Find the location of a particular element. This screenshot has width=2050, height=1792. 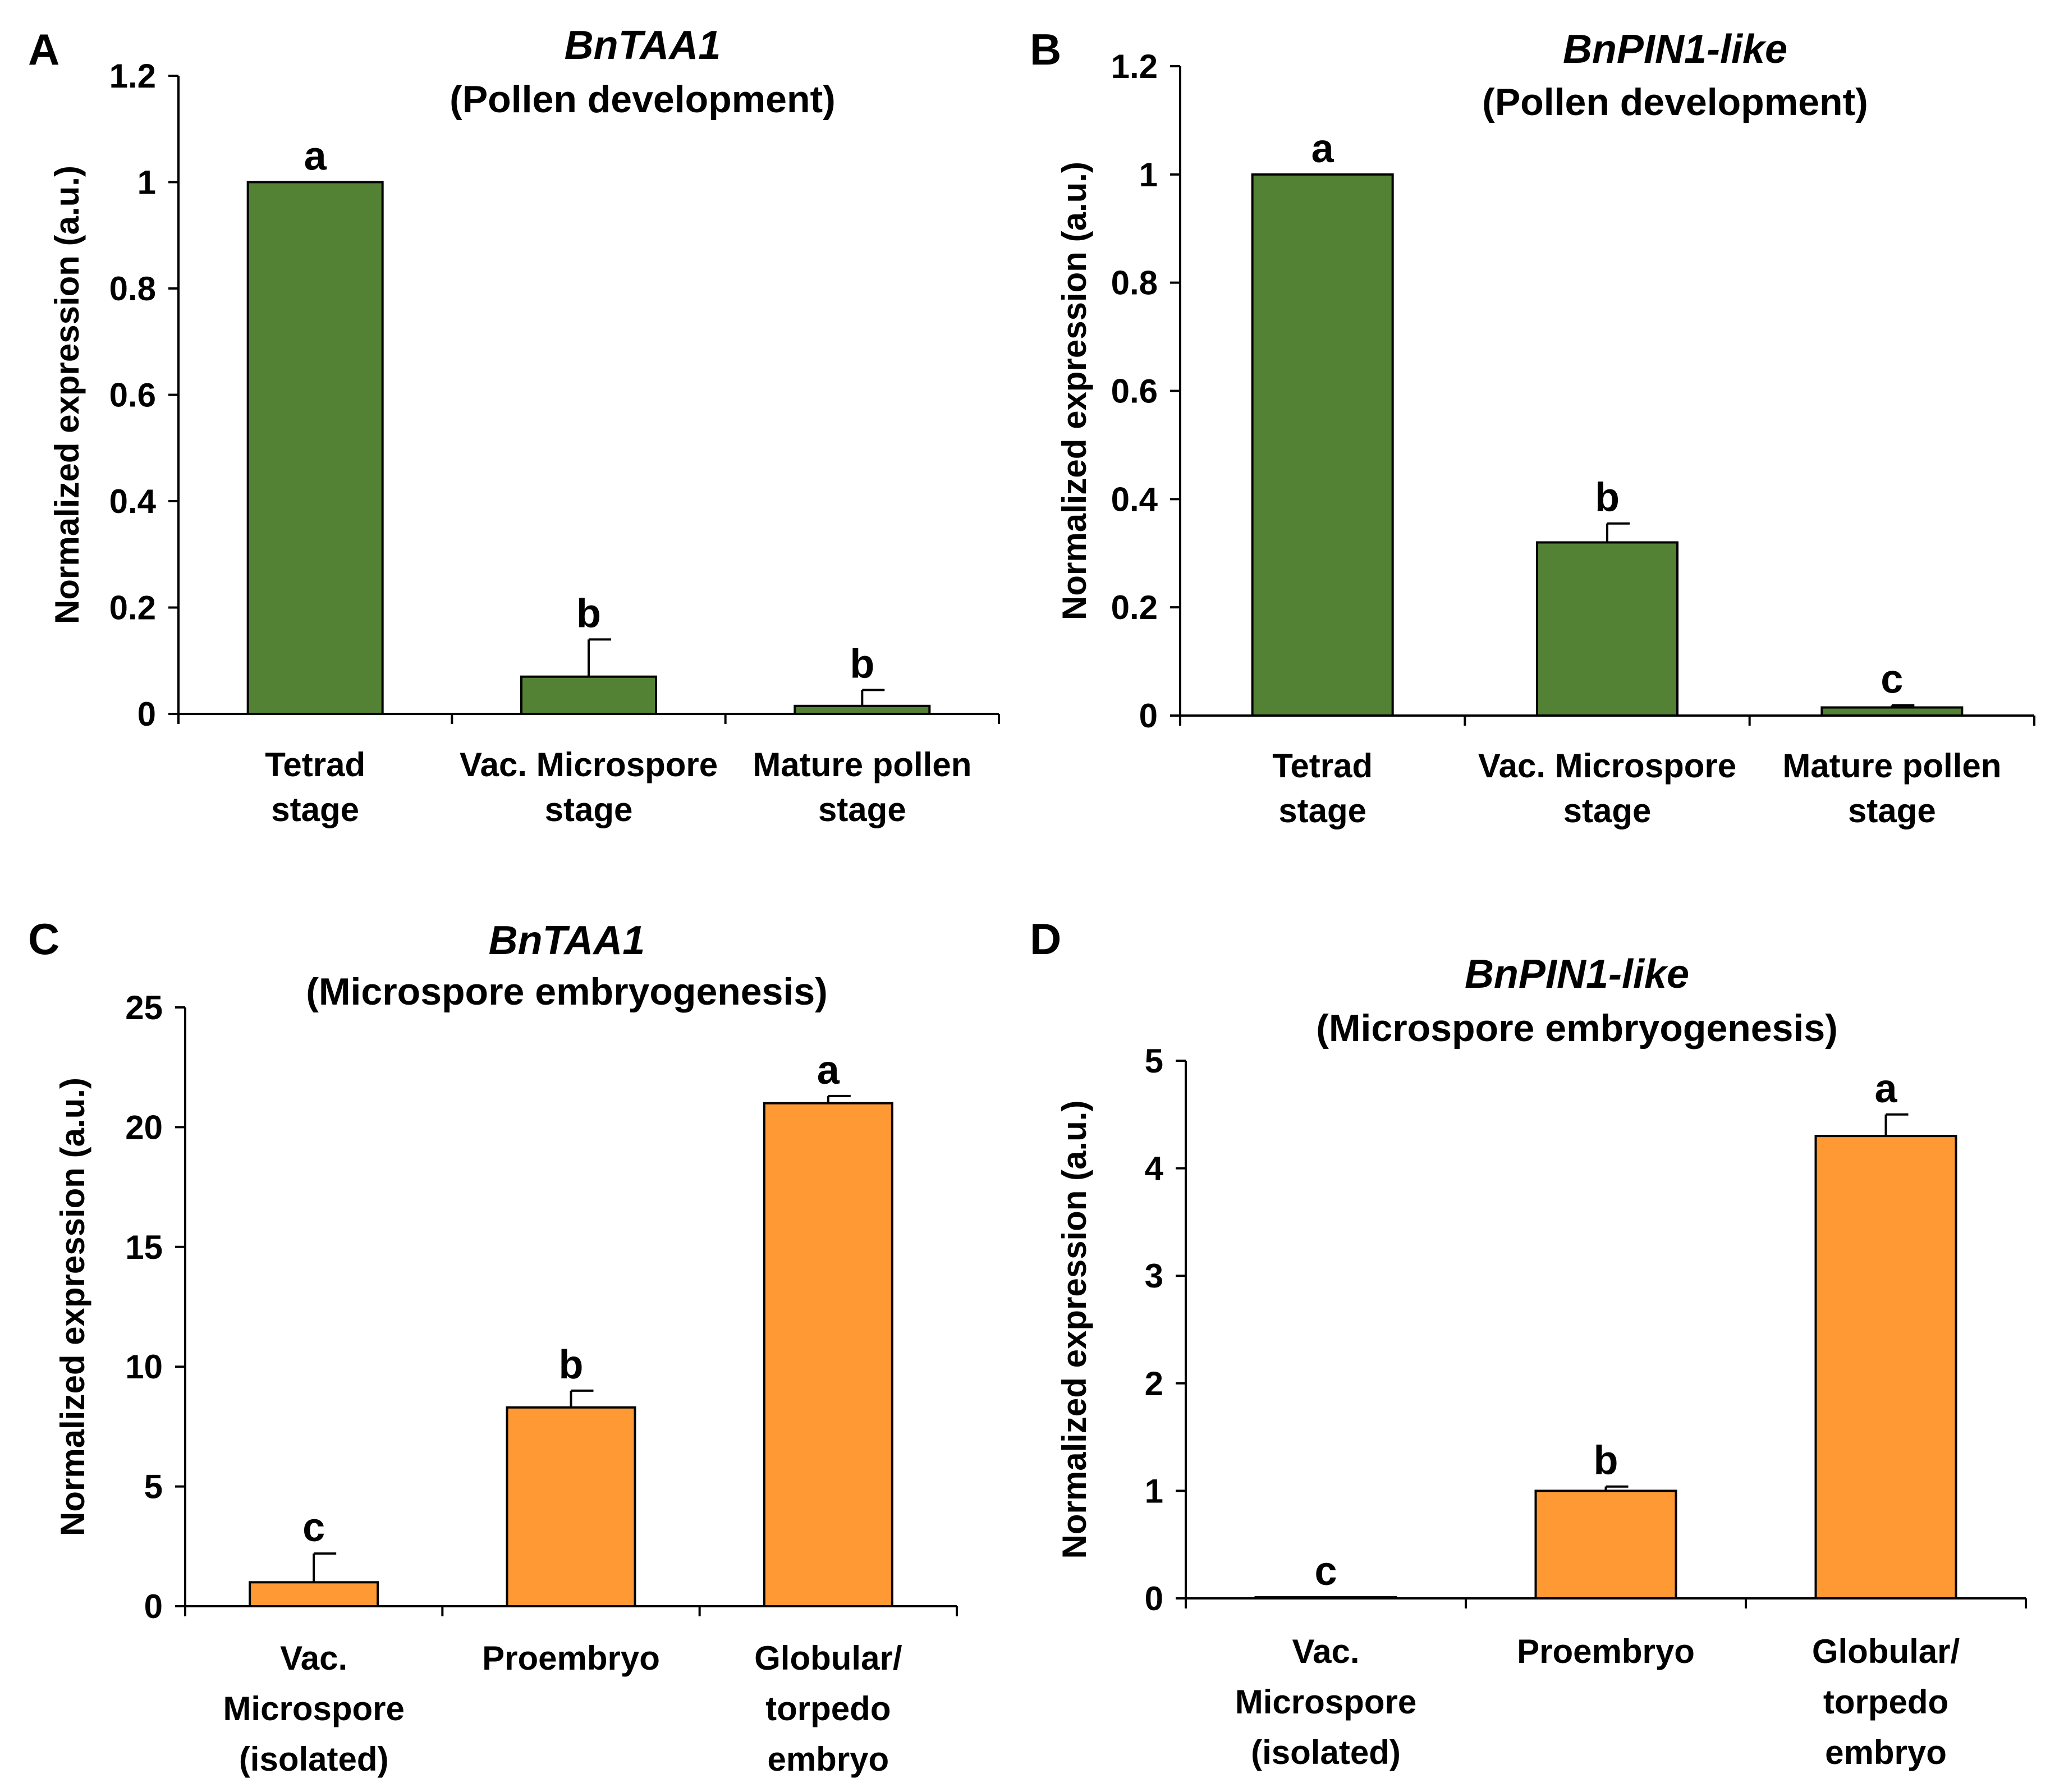

y-tick-label: 25 is located at coordinates (144, 1008).